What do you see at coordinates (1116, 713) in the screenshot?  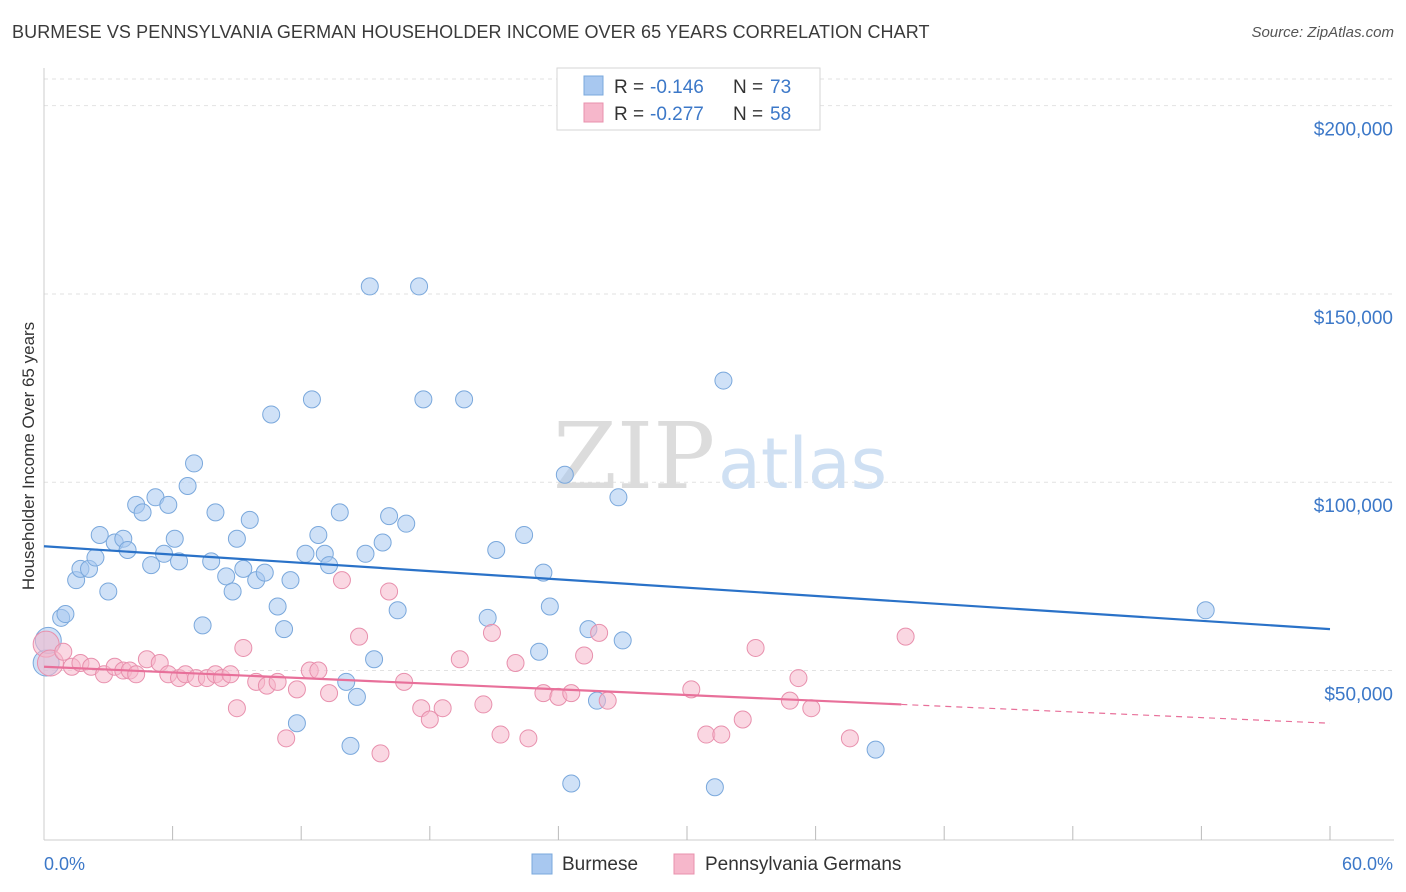 I see `trend-line-penn-germans-extension` at bounding box center [1116, 713].